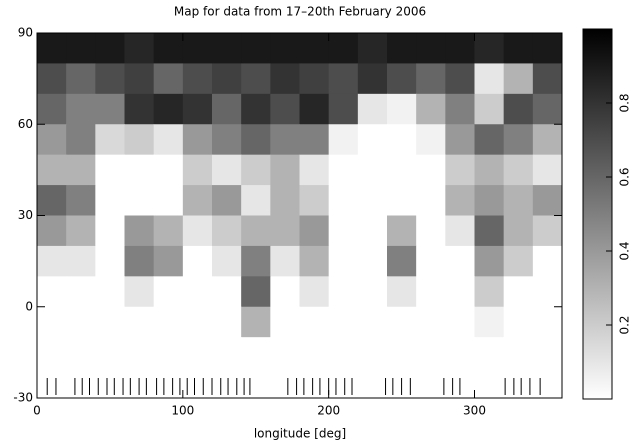 This screenshot has width=638, height=443. Describe the element at coordinates (300, 434) in the screenshot. I see `x-axis-label: longitude [deg]` at that location.